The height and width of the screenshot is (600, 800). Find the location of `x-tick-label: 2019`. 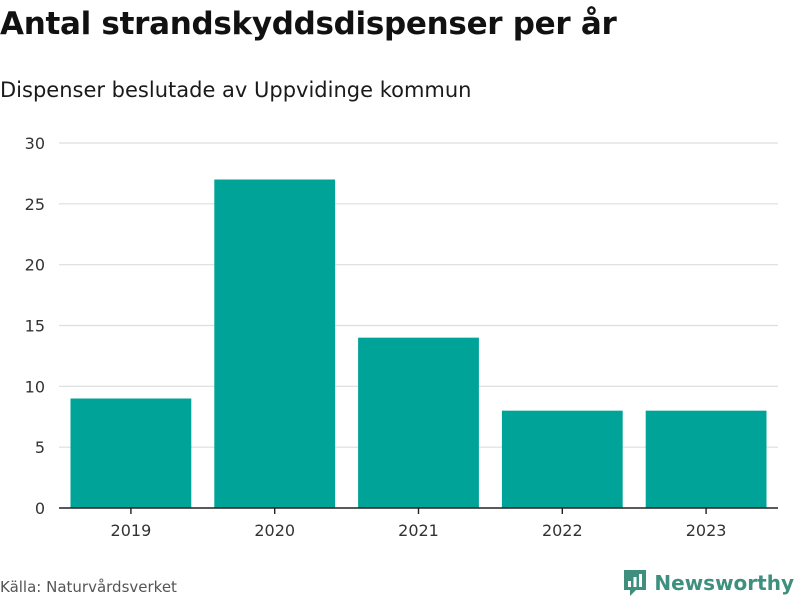

x-tick-label: 2019 is located at coordinates (131, 530).